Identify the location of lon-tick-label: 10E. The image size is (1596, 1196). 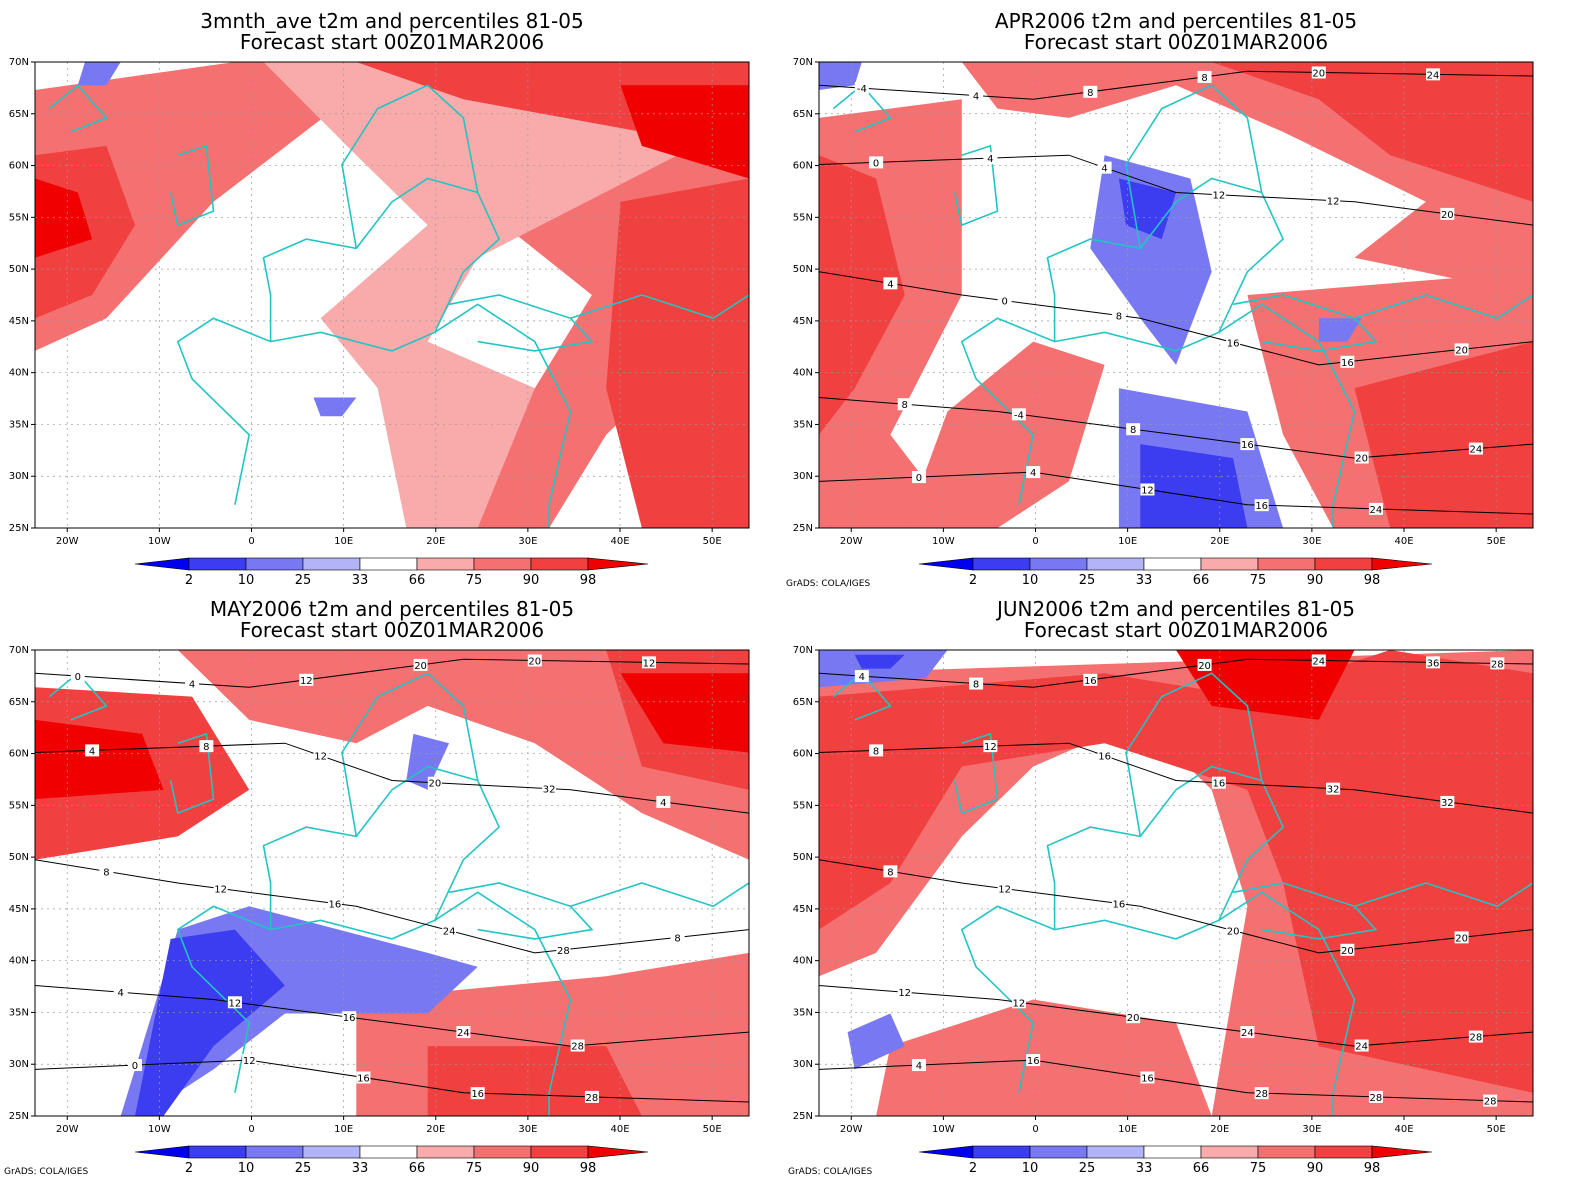
(343, 1129).